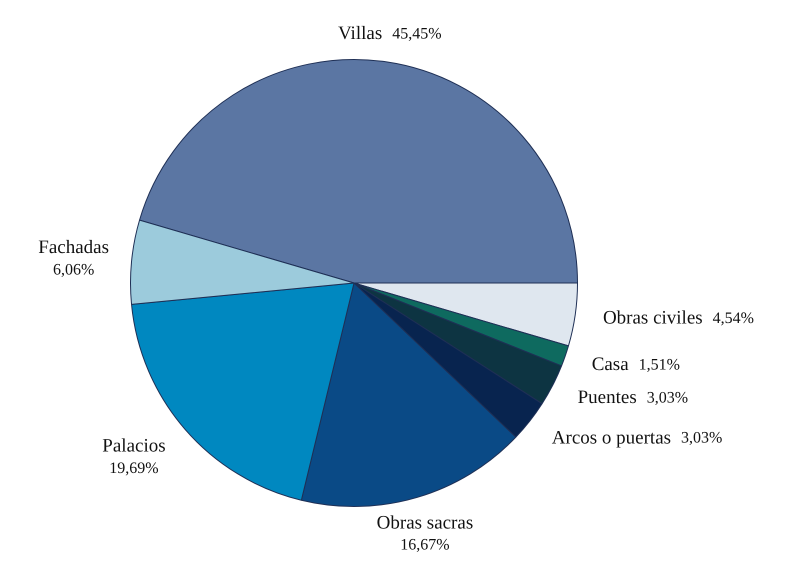 This screenshot has height=571, width=803. Describe the element at coordinates (73, 269) in the screenshot. I see `data-label: 6,06%` at that location.